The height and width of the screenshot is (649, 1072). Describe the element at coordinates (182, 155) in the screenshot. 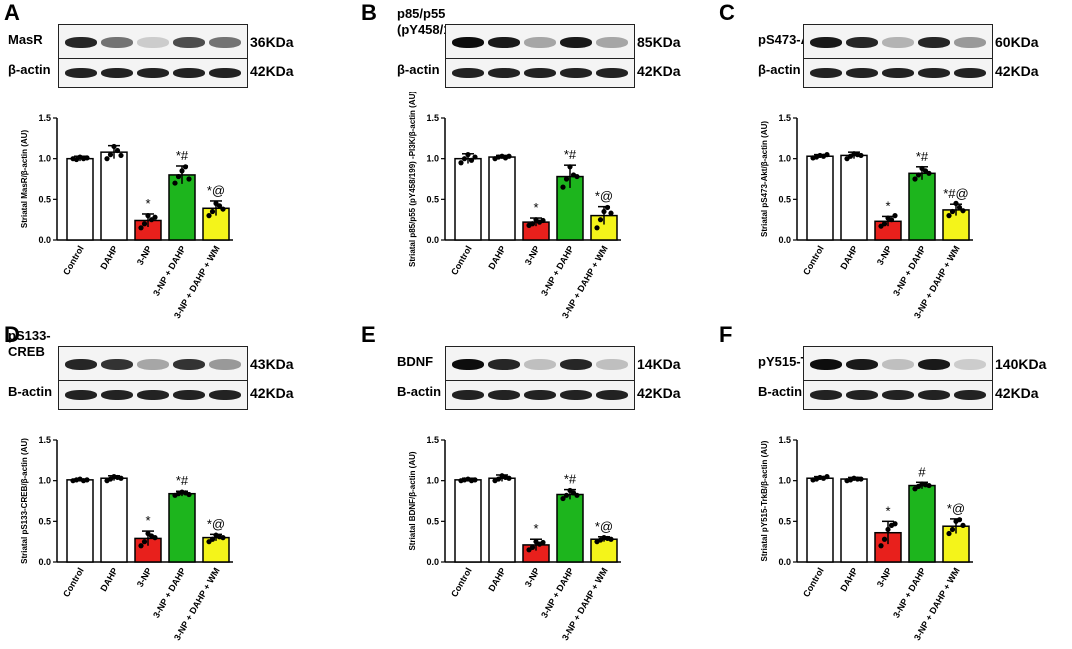

I see `significance-mark: *#` at that location.